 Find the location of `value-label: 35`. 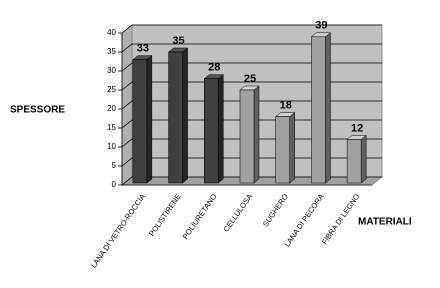

value-label: 35 is located at coordinates (178, 41).